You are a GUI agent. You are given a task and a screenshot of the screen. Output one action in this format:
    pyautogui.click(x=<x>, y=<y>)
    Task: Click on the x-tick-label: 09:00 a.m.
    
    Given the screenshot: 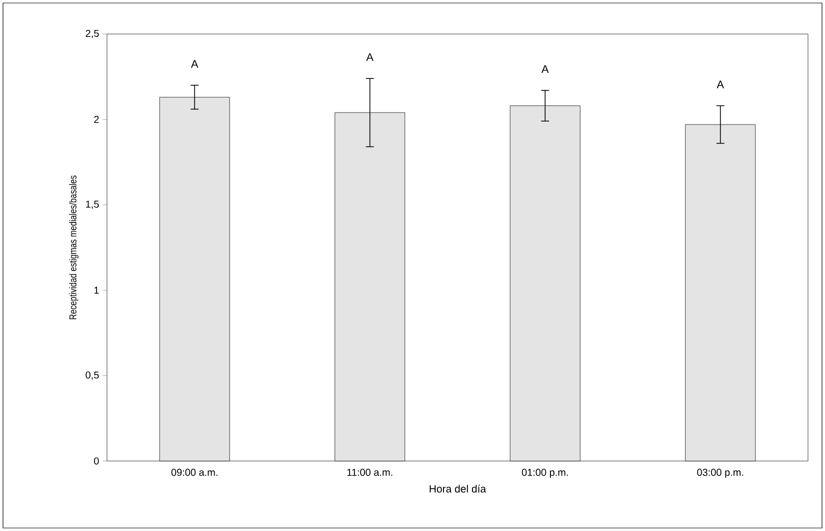 What is the action you would take?
    pyautogui.click(x=194, y=472)
    